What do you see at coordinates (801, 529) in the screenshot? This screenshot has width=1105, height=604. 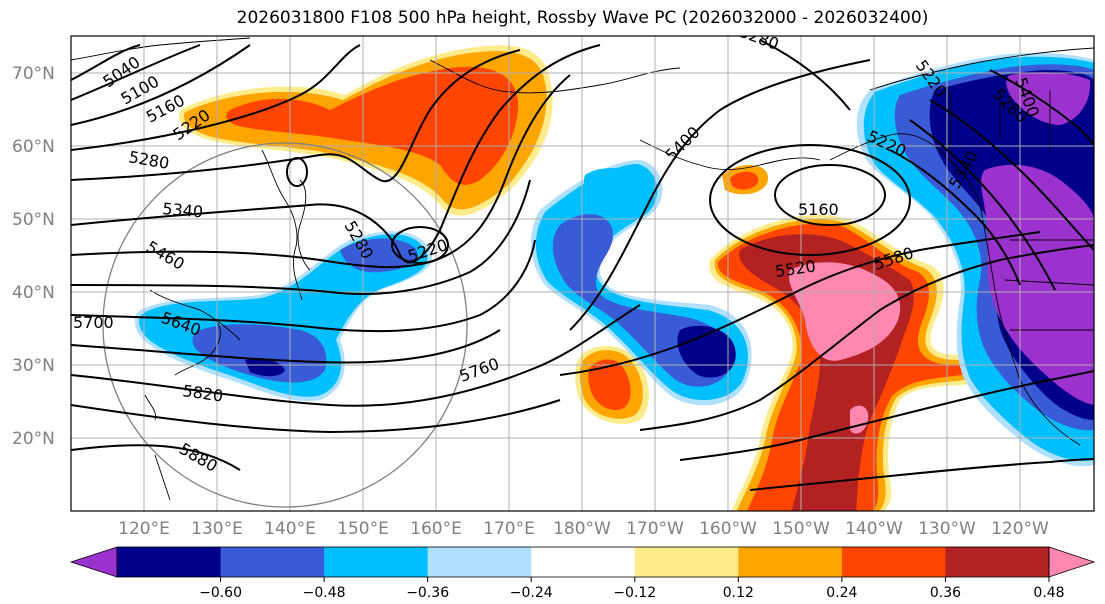 I see `lon-tick-label: 150°W` at bounding box center [801, 529].